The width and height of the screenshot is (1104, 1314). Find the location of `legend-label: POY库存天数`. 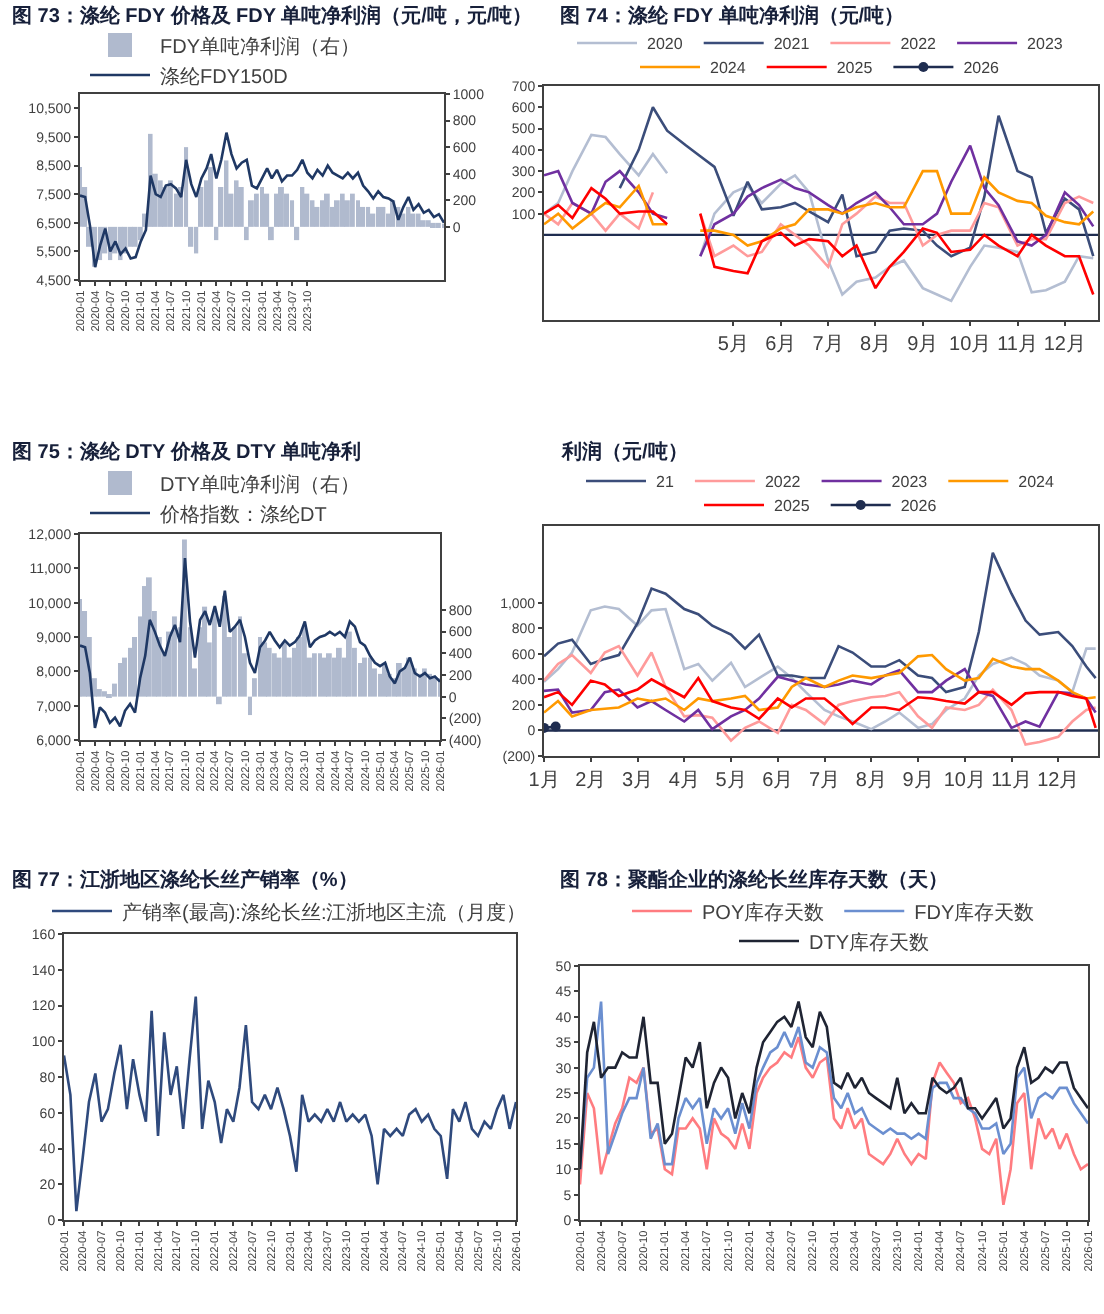

legend-label: POY库存天数 is located at coordinates (763, 912).